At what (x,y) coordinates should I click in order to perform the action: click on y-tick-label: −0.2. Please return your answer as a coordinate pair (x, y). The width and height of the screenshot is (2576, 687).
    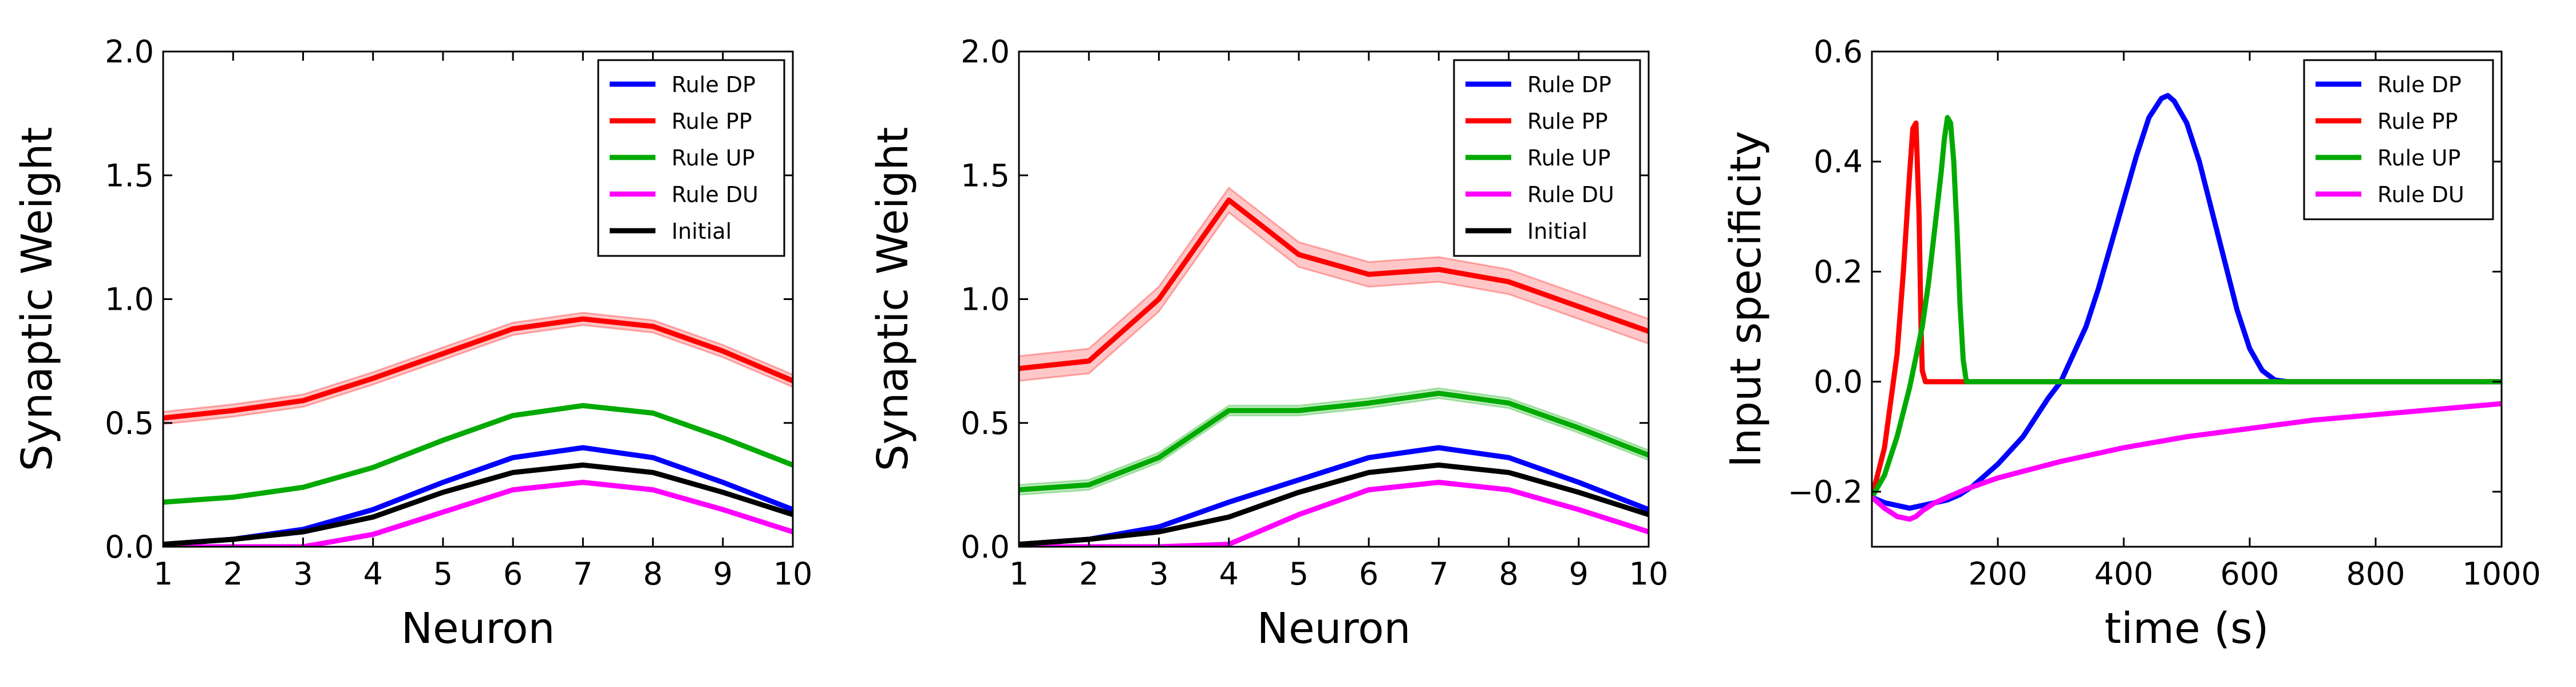
    Looking at the image, I should click on (1825, 492).